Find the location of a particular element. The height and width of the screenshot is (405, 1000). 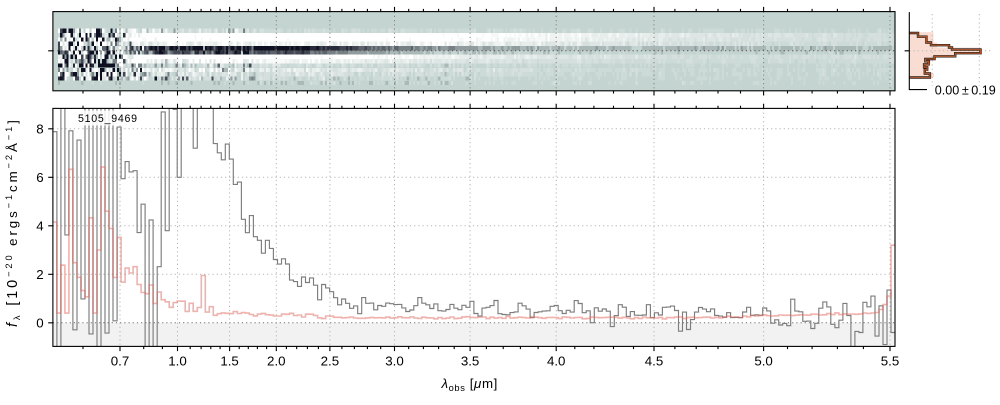

svg-text: 4.5 is located at coordinates (654, 360).